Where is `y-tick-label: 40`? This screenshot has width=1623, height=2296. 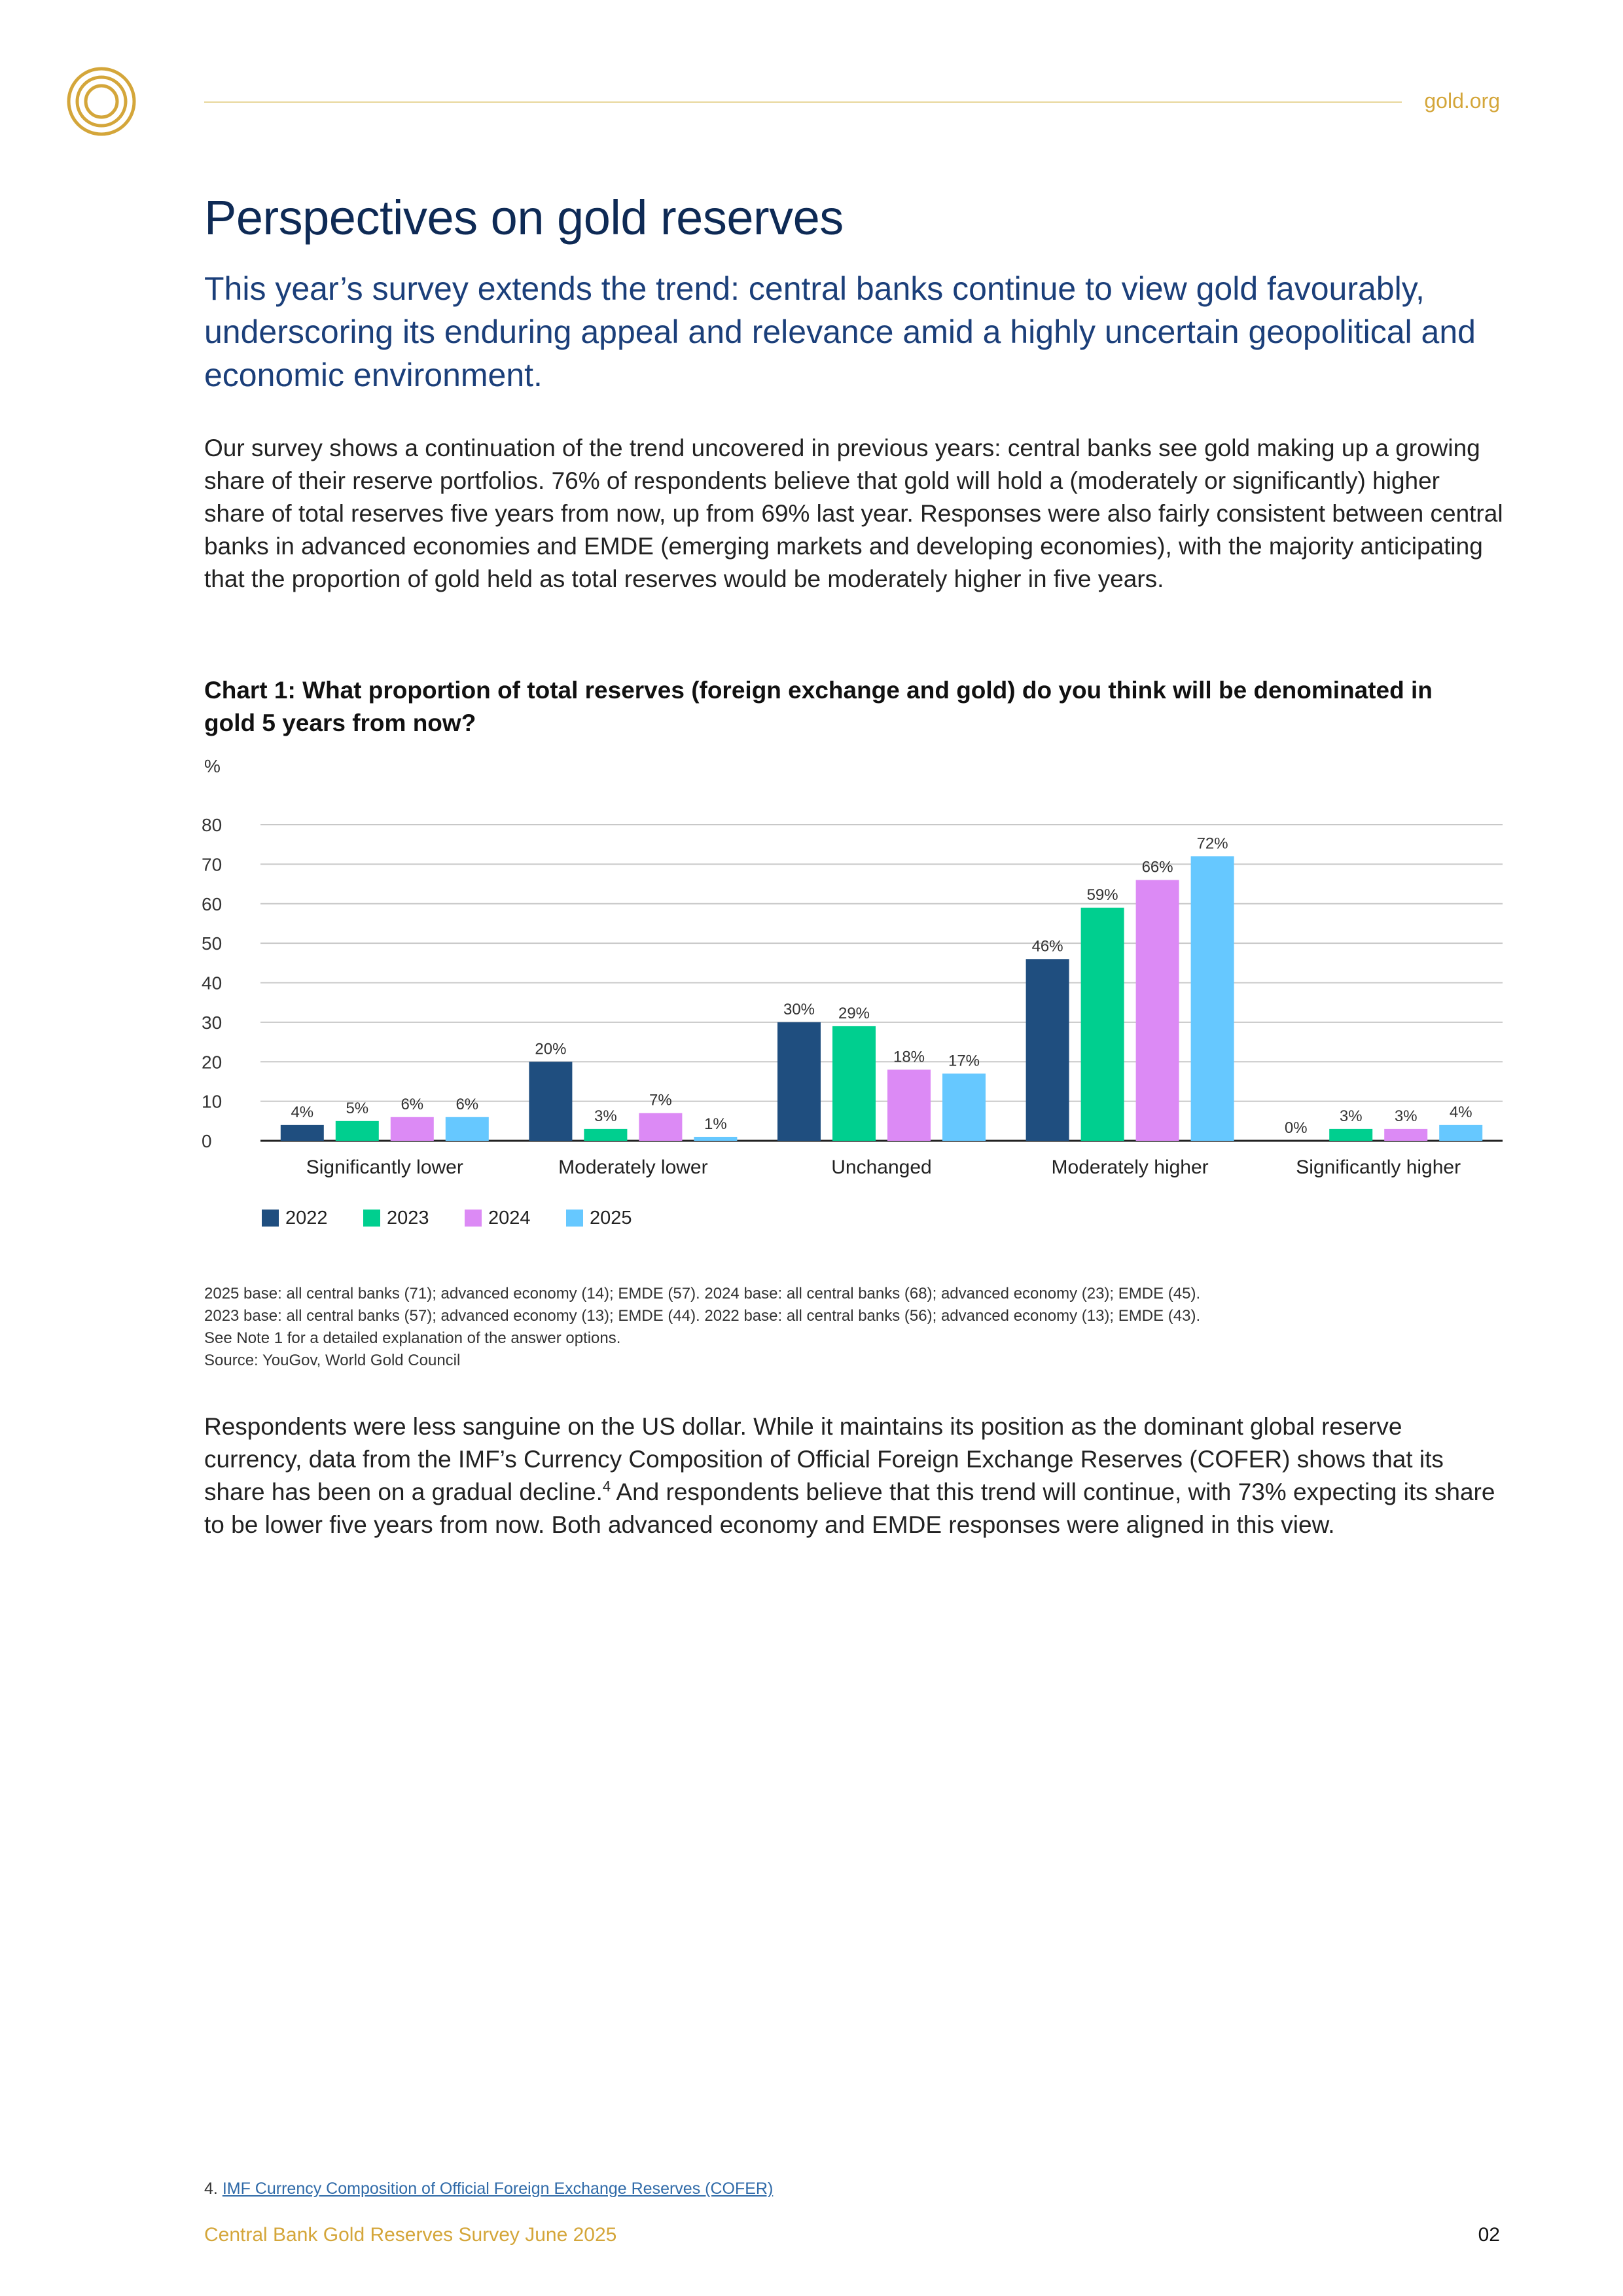
y-tick-label: 40 is located at coordinates (212, 983).